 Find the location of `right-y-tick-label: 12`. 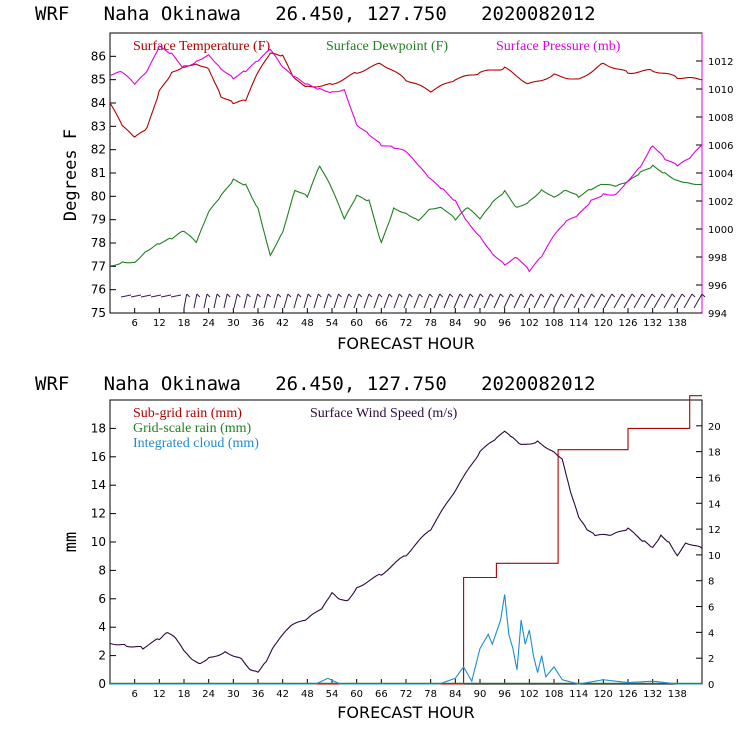

right-y-tick-label: 12 is located at coordinates (714, 530).